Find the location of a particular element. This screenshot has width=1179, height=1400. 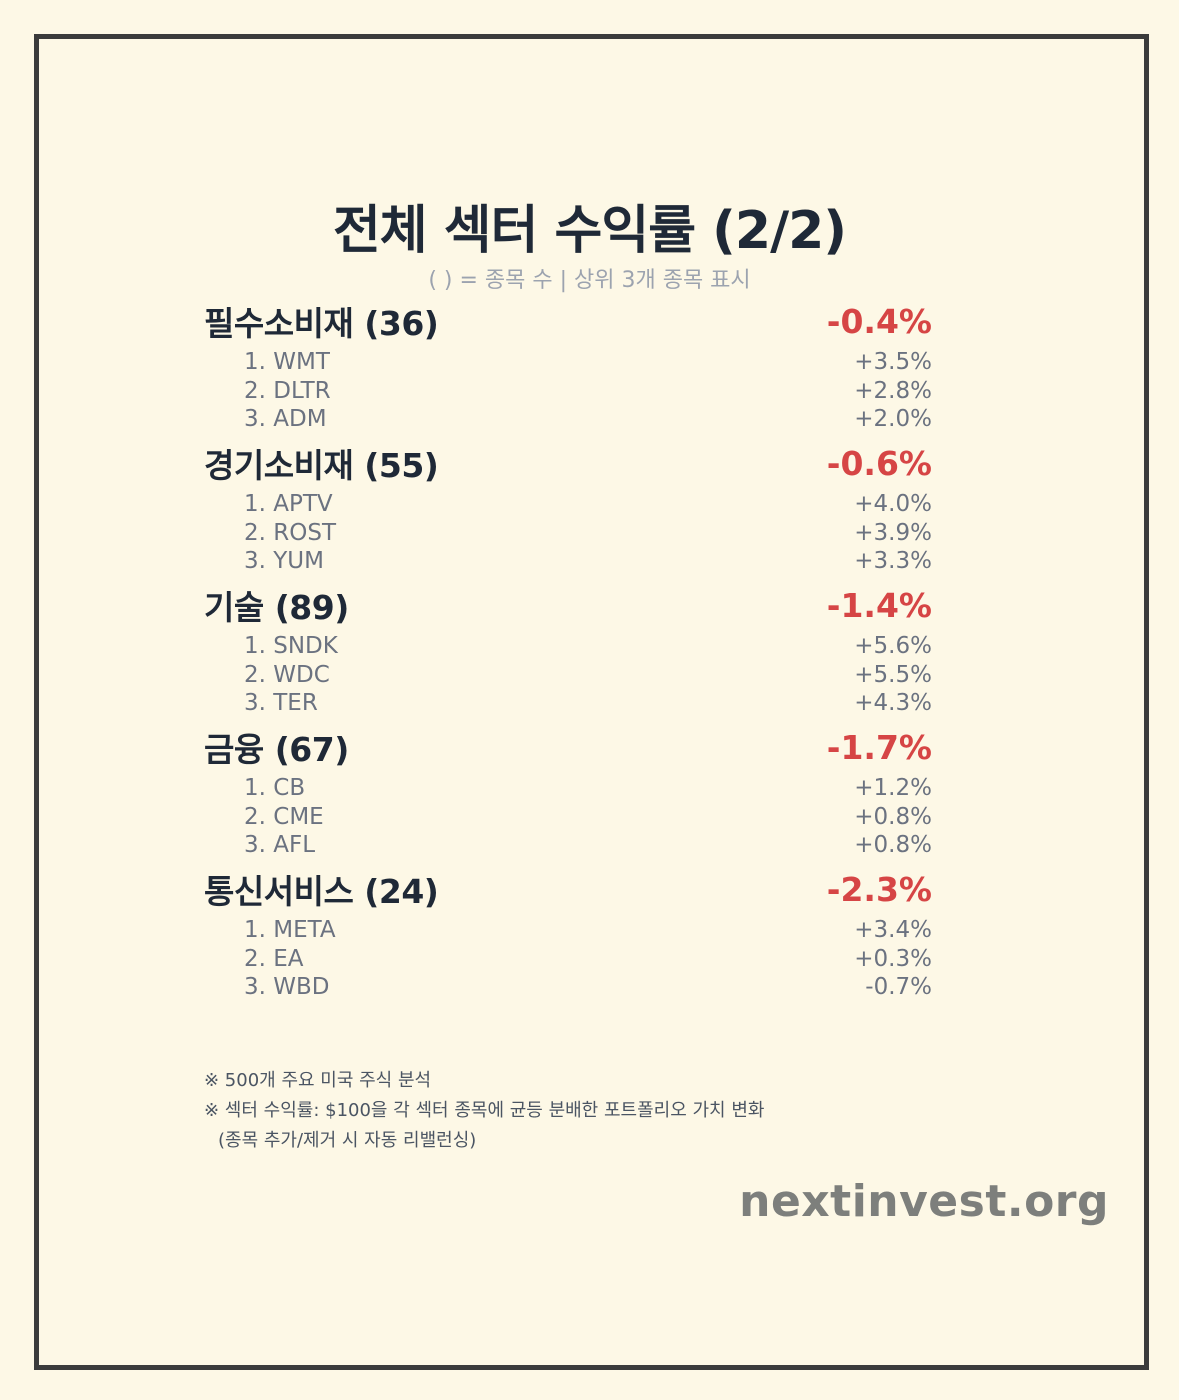

stock-row: 1. WMT +3.5% is located at coordinates (568, 362).